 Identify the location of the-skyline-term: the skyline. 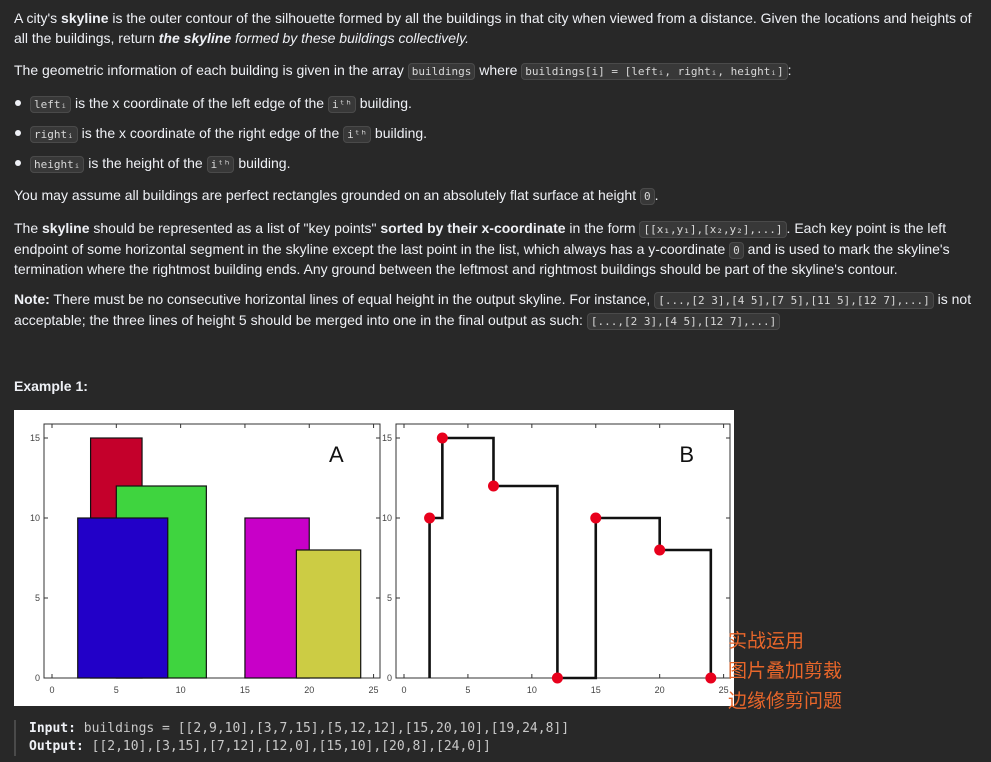
(195, 37).